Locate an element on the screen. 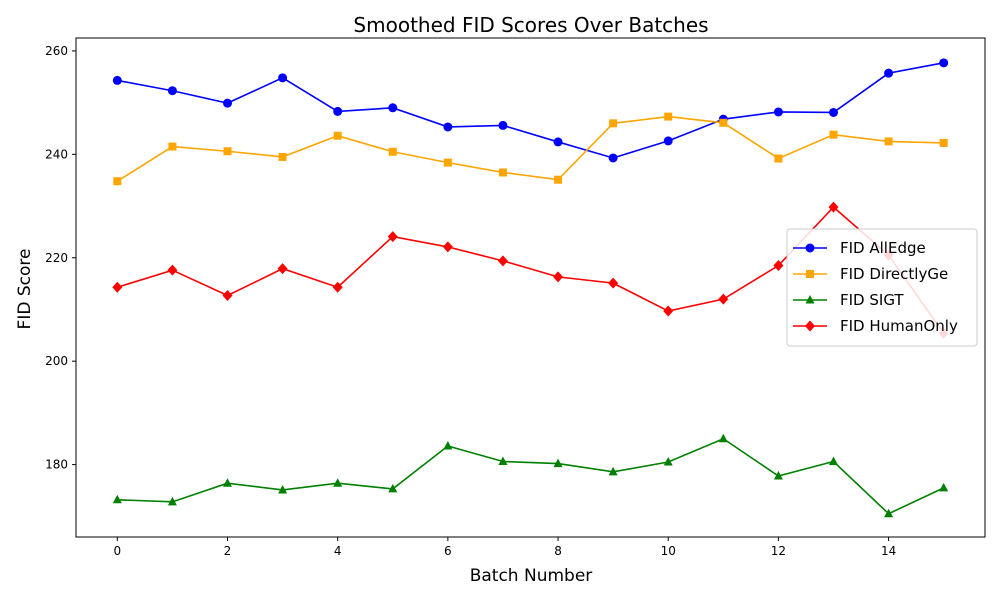  legend-label: FID HumanOnly is located at coordinates (899, 326).